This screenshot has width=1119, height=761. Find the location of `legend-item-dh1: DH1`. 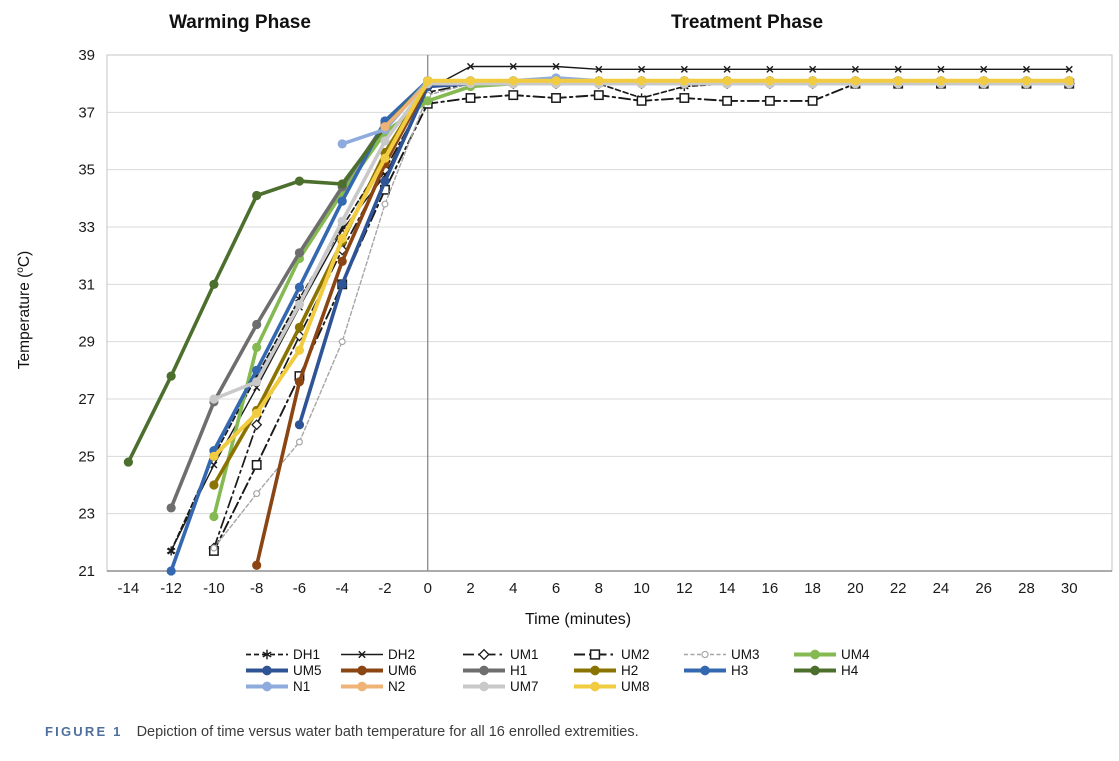

legend-item-dh1: DH1 is located at coordinates (282, 654).